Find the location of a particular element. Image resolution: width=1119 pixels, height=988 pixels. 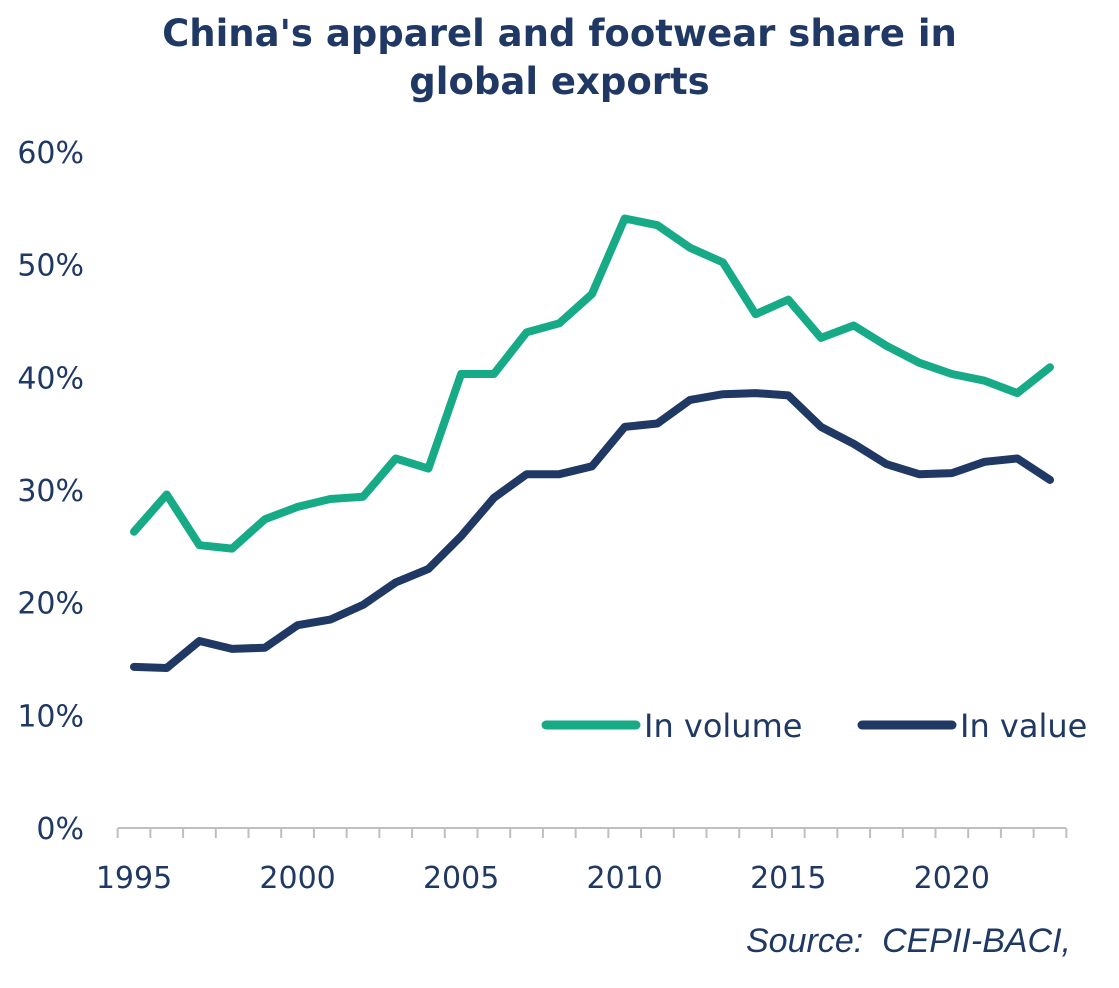

legend-item-in-value: In value is located at coordinates (972, 726).